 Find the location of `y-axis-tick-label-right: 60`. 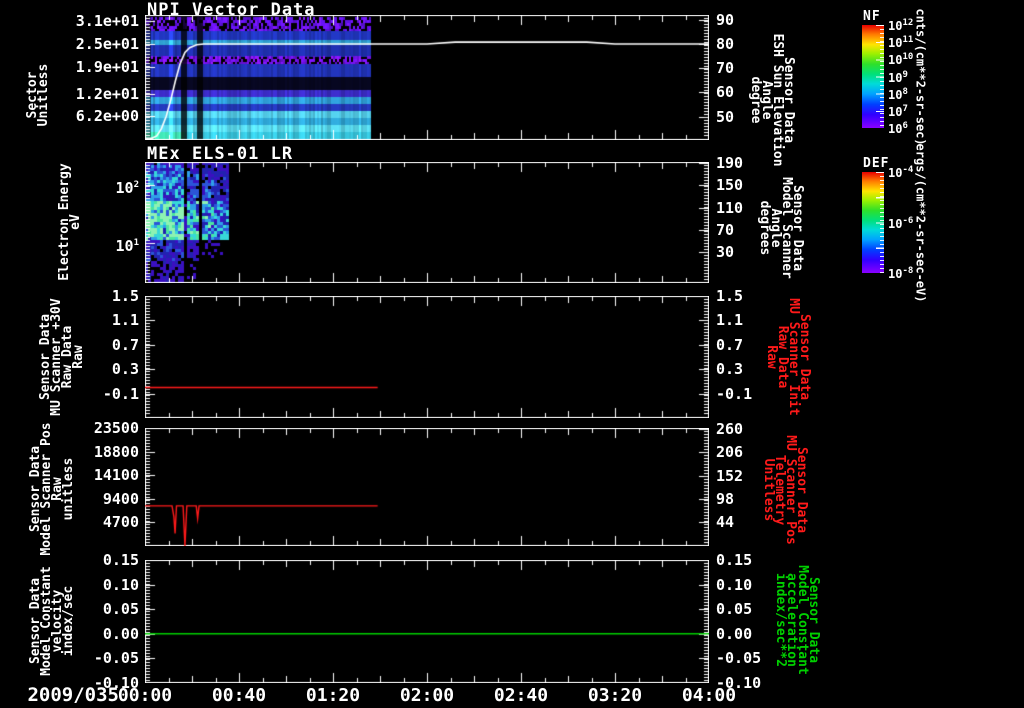

y-axis-tick-label-right: 60 is located at coordinates (725, 92).